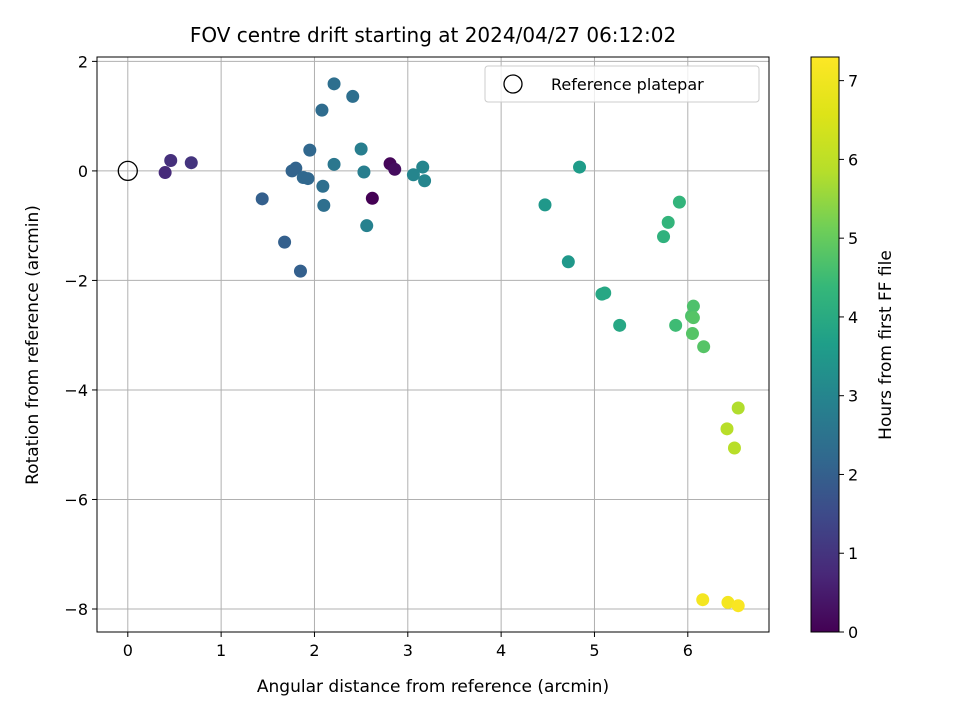 This screenshot has width=960, height=720. I want to click on x-axis-label: Angular distance from reference (arcmin), so click(433, 687).